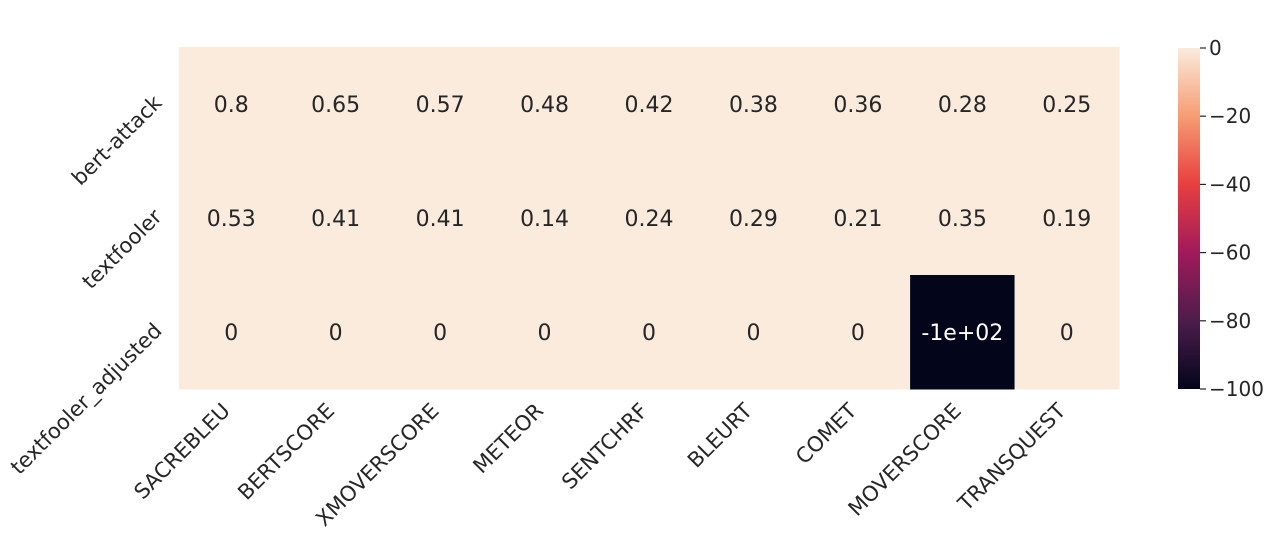  Describe the element at coordinates (181, 451) in the screenshot. I see `x-tick-label: SACREBLEU` at that location.